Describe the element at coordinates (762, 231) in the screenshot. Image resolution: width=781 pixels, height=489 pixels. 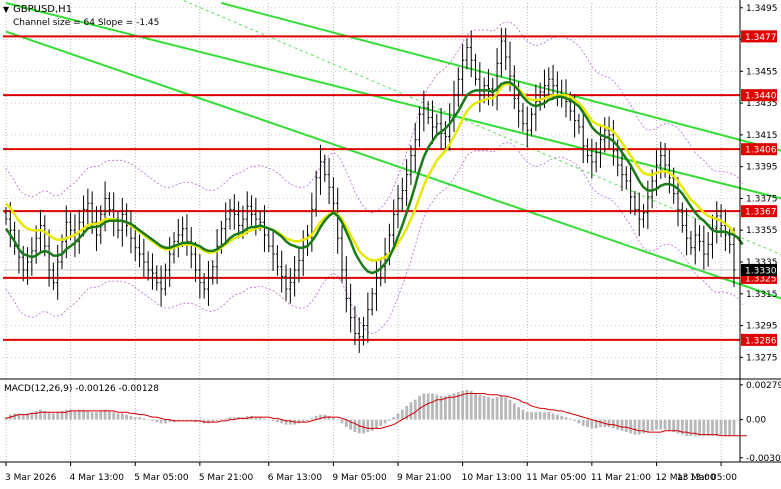
I see `price-tick-label: 1.3355` at that location.